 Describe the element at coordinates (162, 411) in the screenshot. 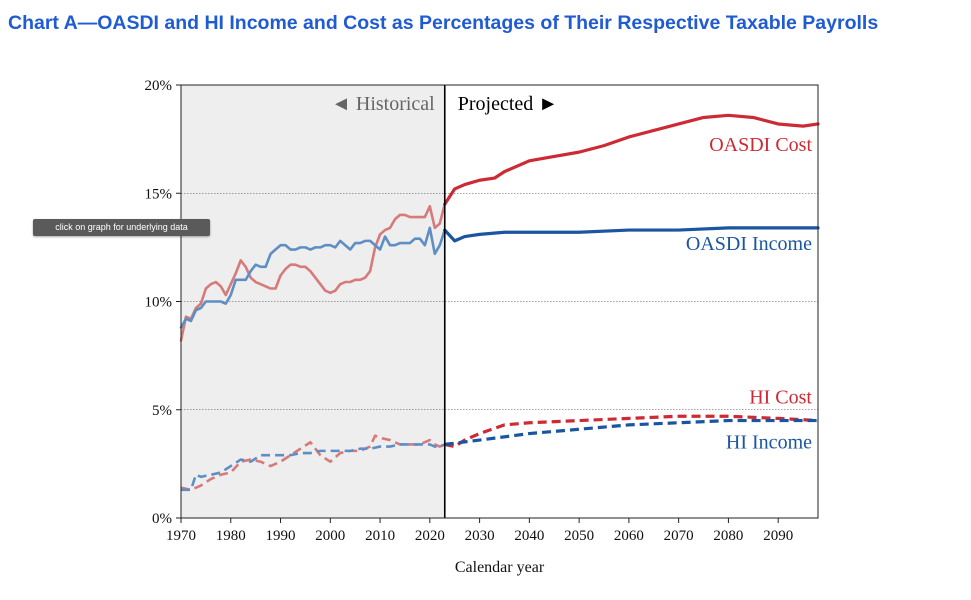

I see `y-tick-label: 5%` at that location.